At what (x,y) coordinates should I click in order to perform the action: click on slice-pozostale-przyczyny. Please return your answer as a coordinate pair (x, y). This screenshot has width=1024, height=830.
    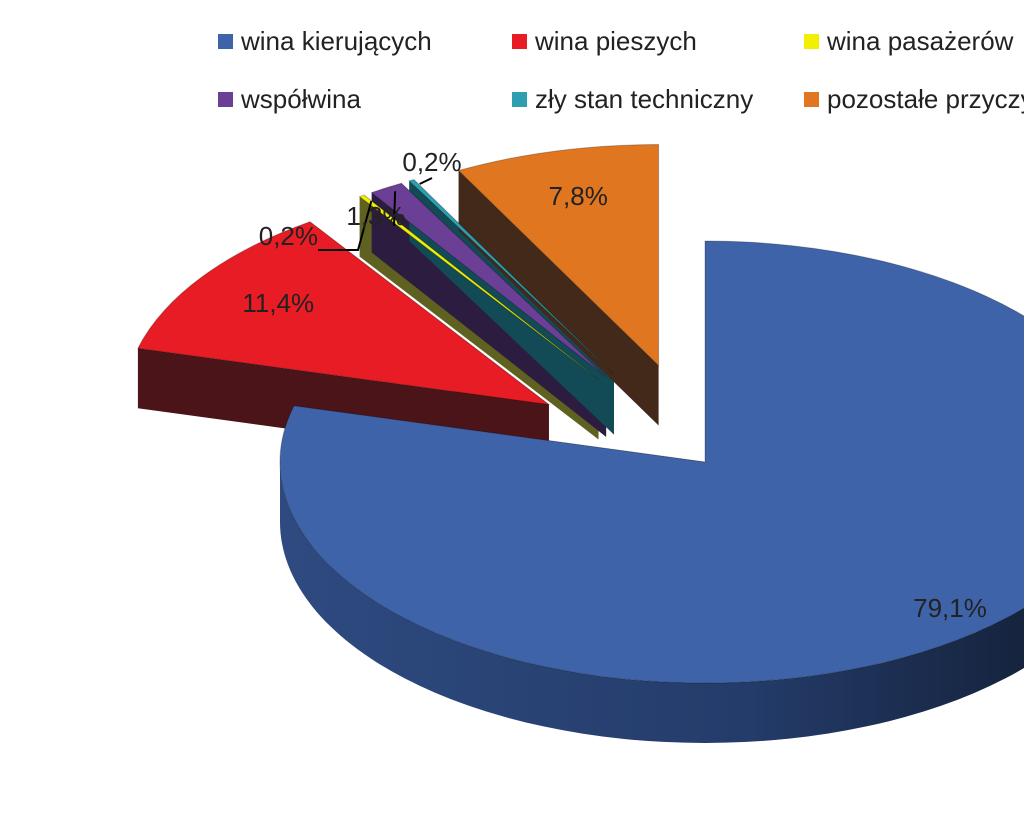
    Looking at the image, I should click on (558, 255).